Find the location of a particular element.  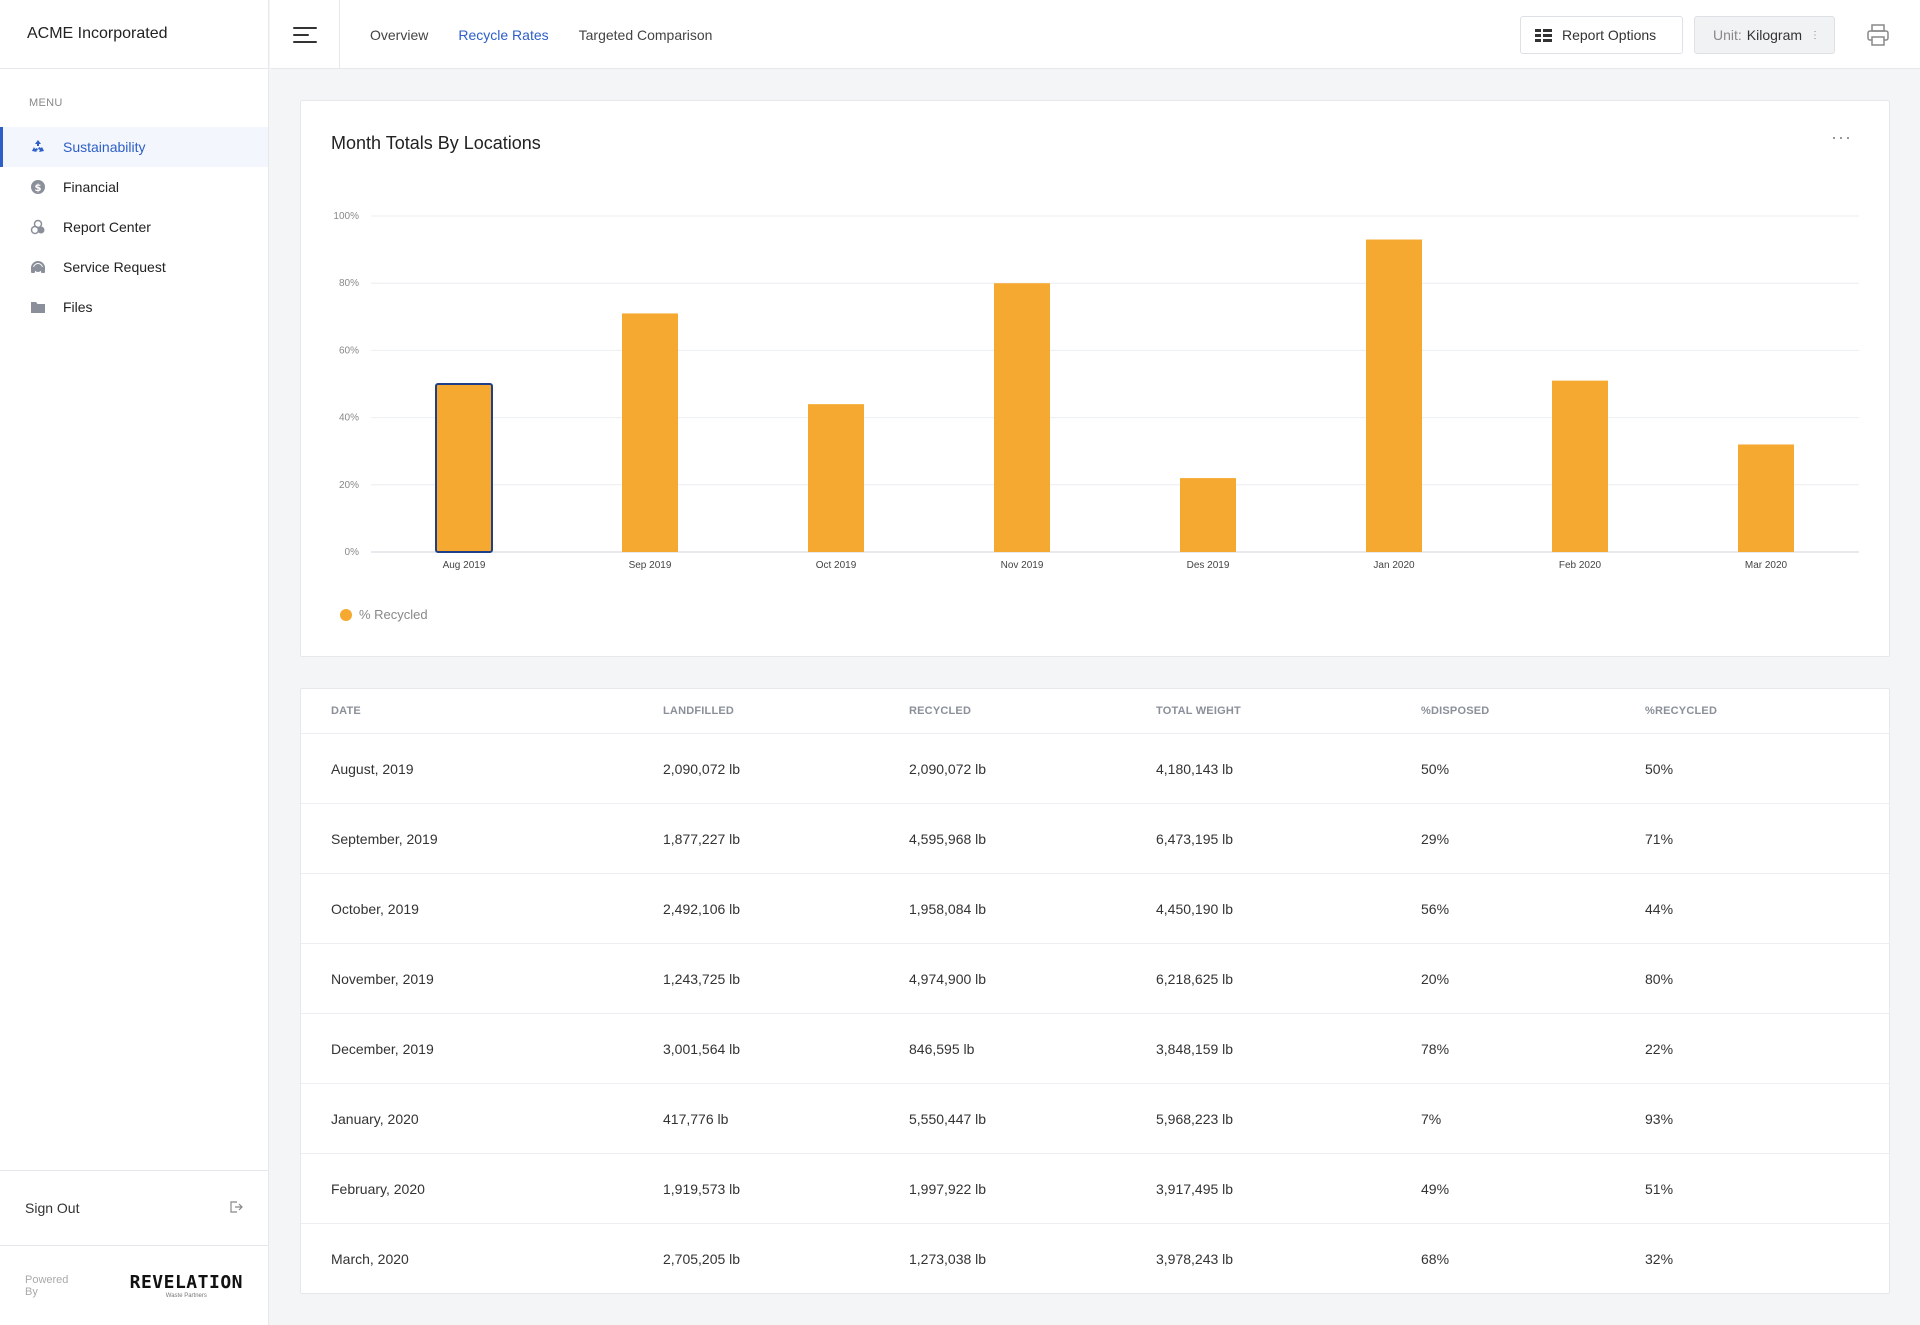

table-cell: October, 2019 is located at coordinates (375, 909).